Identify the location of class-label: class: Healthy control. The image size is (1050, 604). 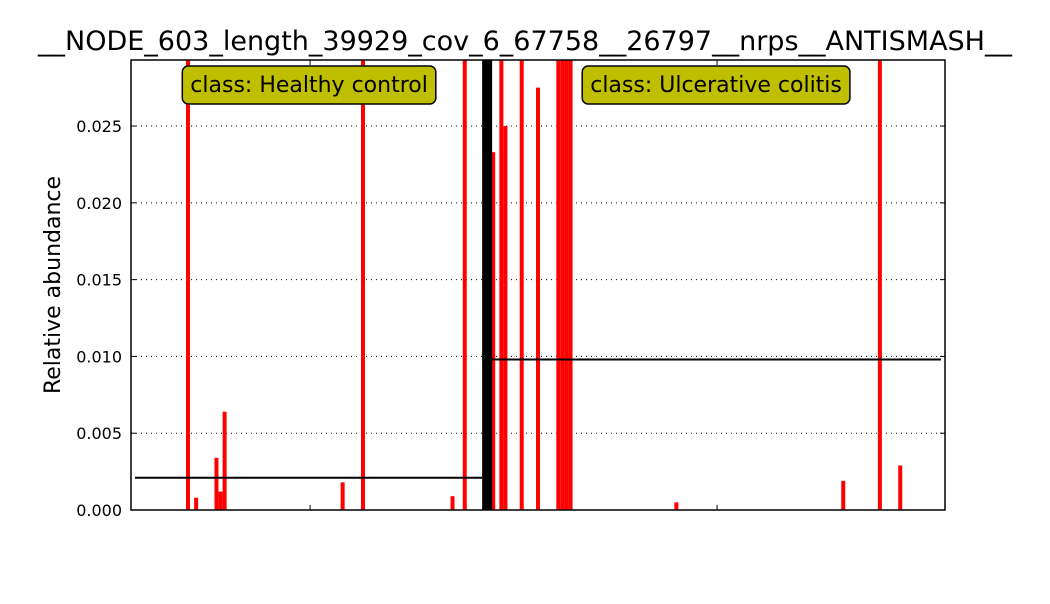
(309, 85).